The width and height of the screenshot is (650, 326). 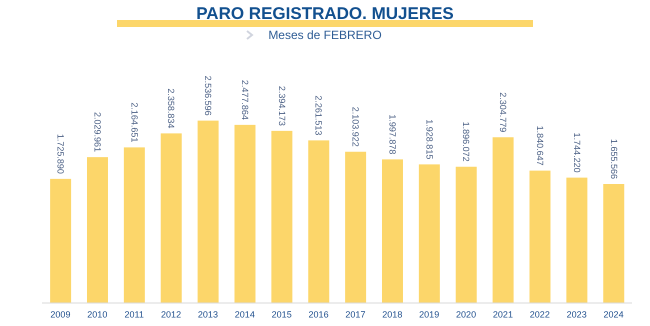 I want to click on data-label: 2.536.596, so click(x=208, y=96).